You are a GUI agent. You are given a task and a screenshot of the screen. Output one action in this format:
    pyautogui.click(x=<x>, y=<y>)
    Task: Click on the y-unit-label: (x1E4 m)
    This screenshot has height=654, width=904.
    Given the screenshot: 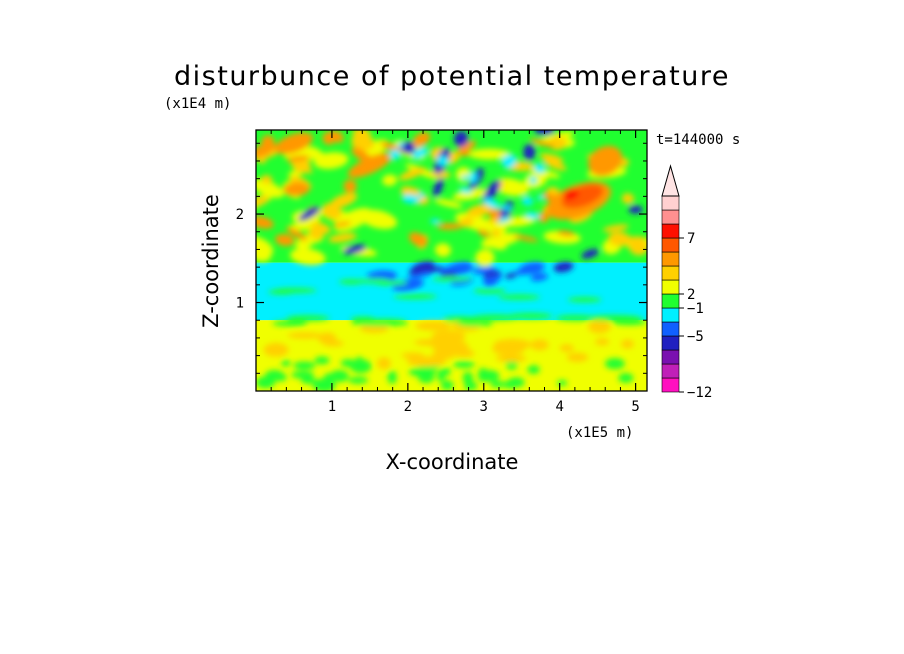 What is the action you would take?
    pyautogui.click(x=197, y=104)
    